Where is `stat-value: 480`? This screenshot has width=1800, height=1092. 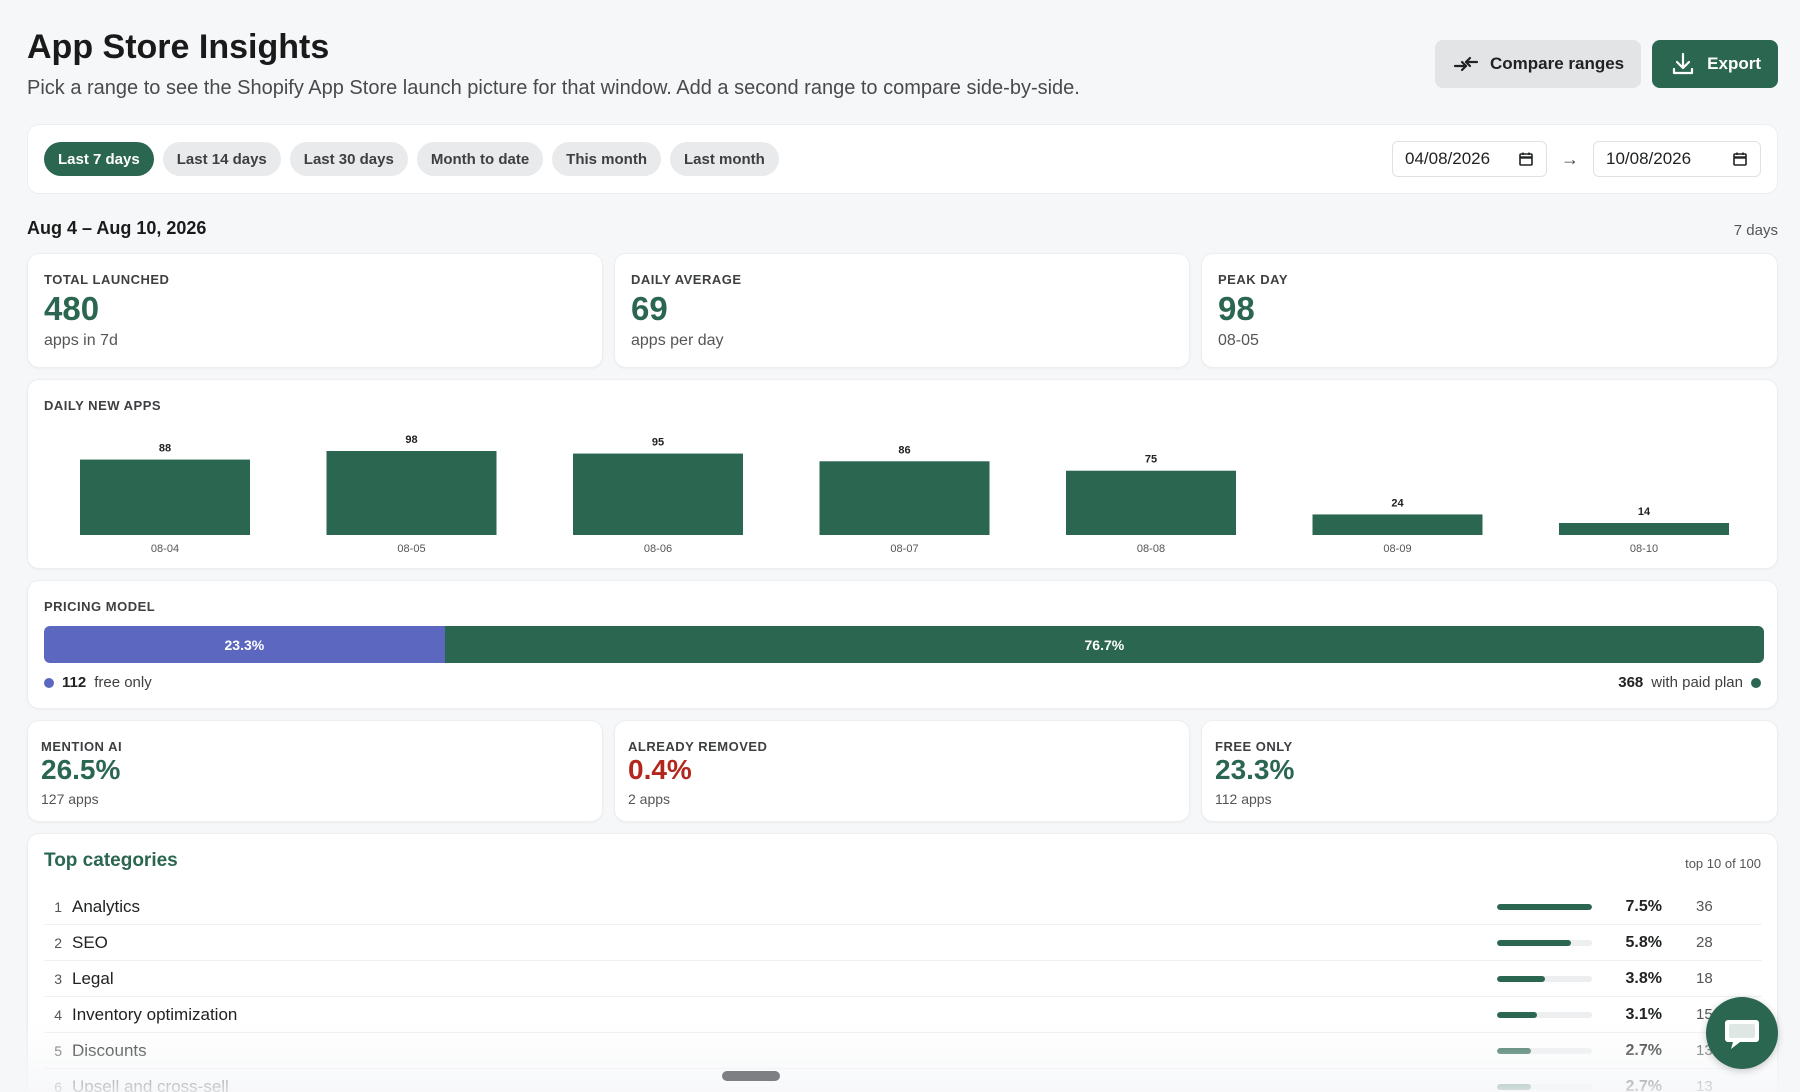
stat-value: 480 is located at coordinates (72, 308).